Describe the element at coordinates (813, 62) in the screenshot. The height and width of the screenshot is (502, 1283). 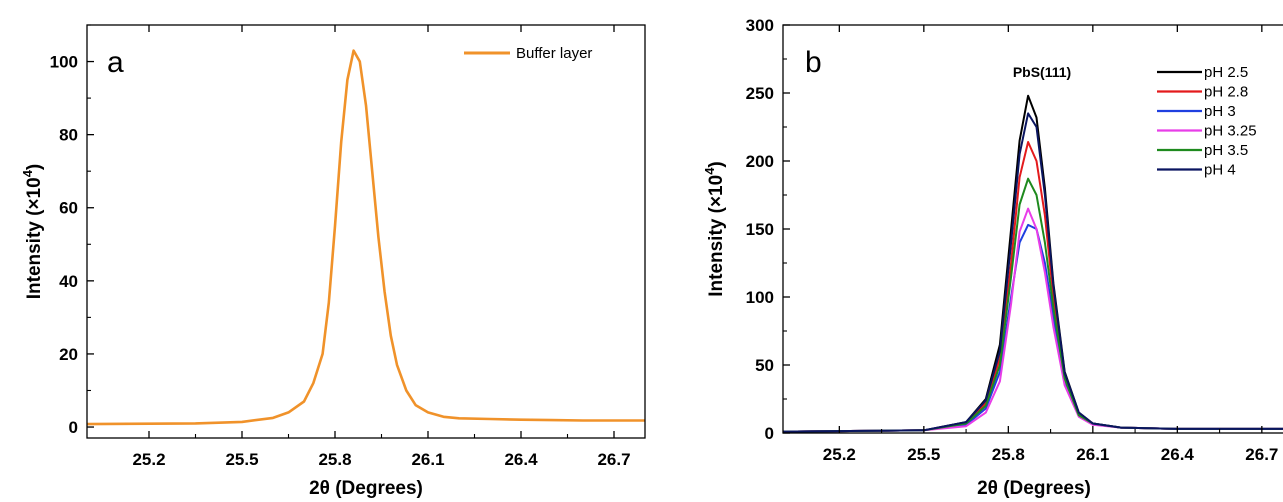
I see `panel-b-letter: b` at that location.